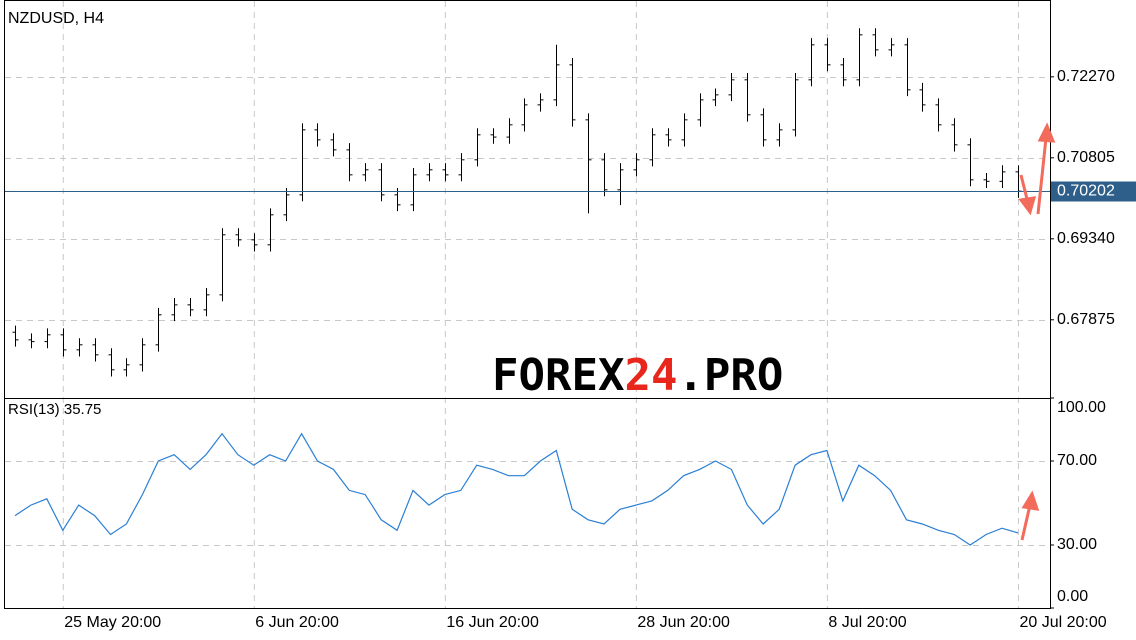  Describe the element at coordinates (83, 409) in the screenshot. I see `indicator-value: 35.75` at that location.